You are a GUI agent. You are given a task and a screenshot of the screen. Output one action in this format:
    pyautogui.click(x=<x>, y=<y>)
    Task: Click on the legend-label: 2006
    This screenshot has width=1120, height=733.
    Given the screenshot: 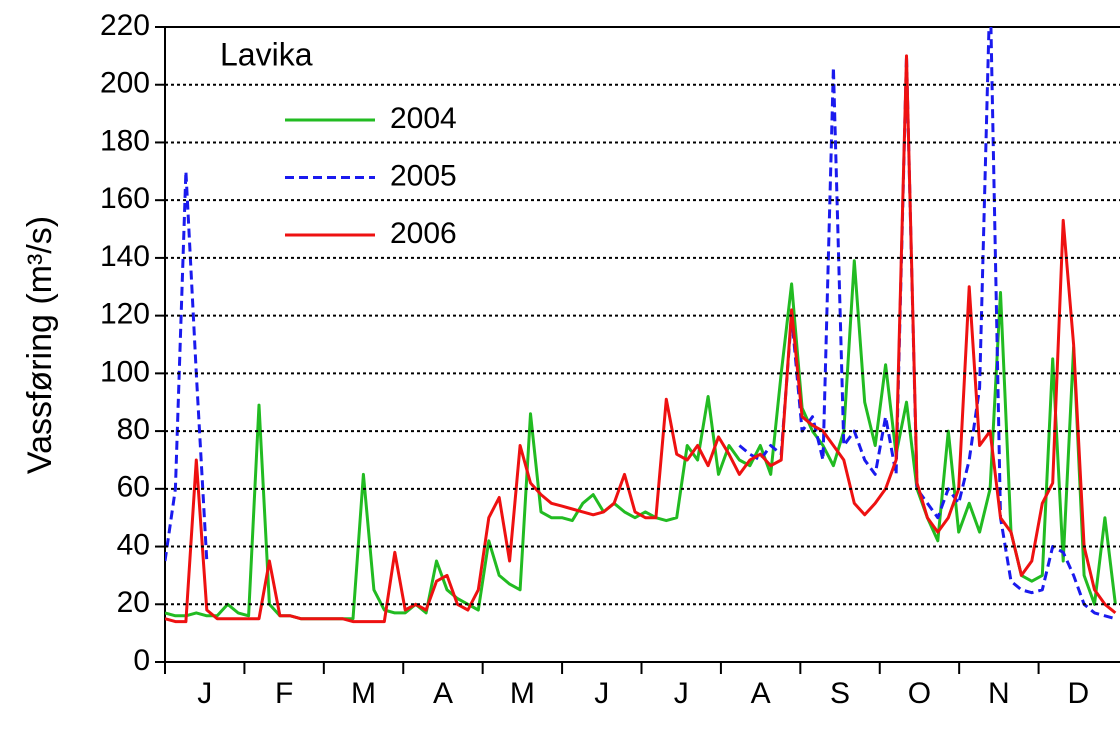 What is the action you would take?
    pyautogui.click(x=423, y=233)
    